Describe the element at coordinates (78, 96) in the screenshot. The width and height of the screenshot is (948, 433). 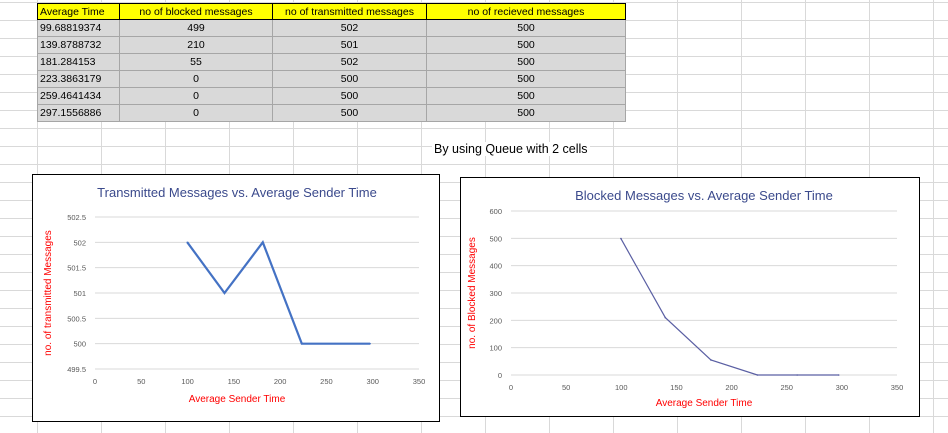
I see `table-cell: 259.4641434` at that location.